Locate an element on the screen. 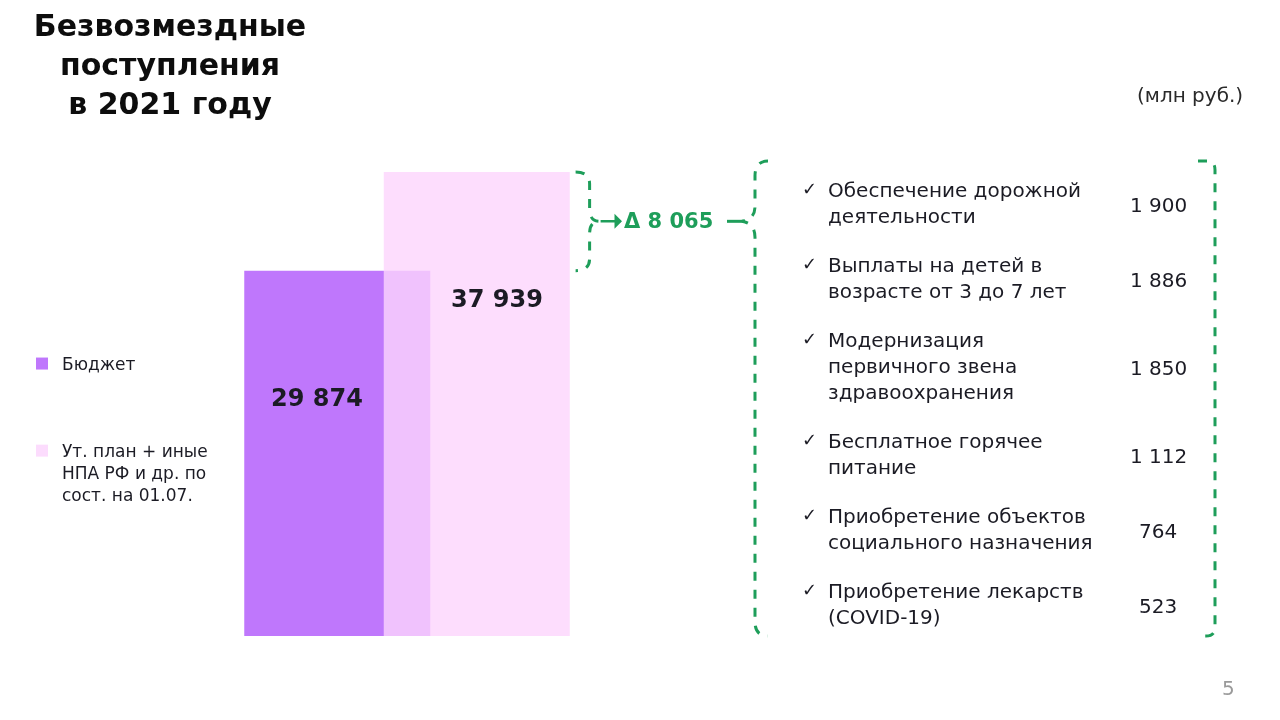 This screenshot has width=1280, height=720. data-label: 523 is located at coordinates (1158, 606).